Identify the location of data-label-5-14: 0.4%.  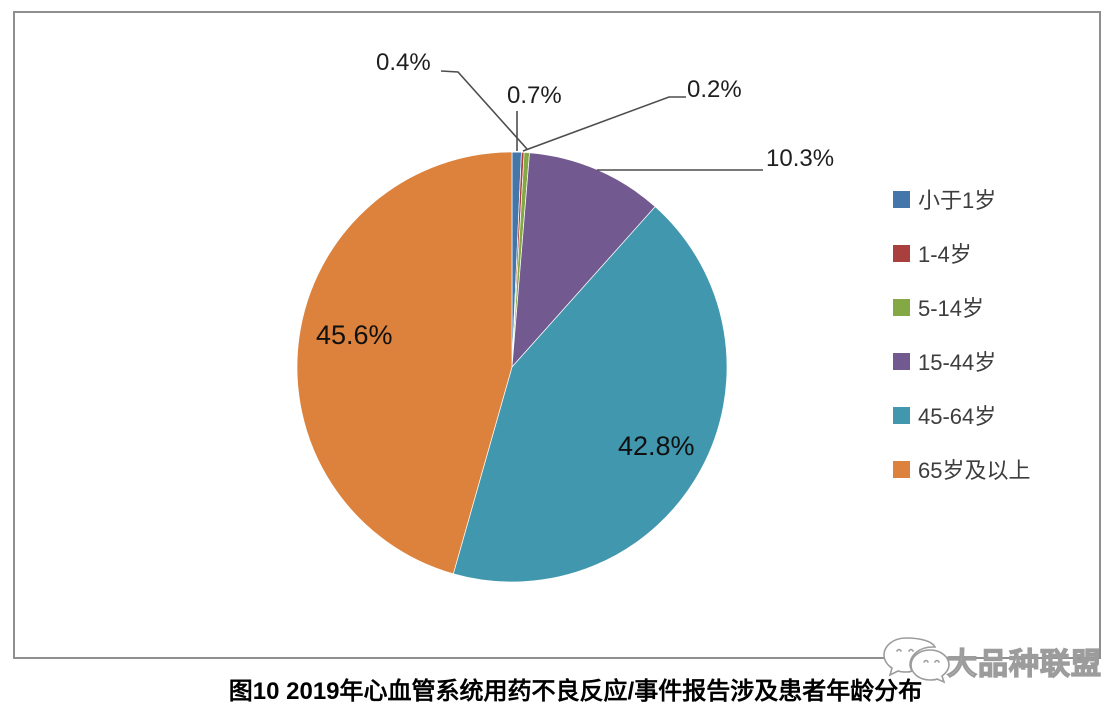
(403, 62).